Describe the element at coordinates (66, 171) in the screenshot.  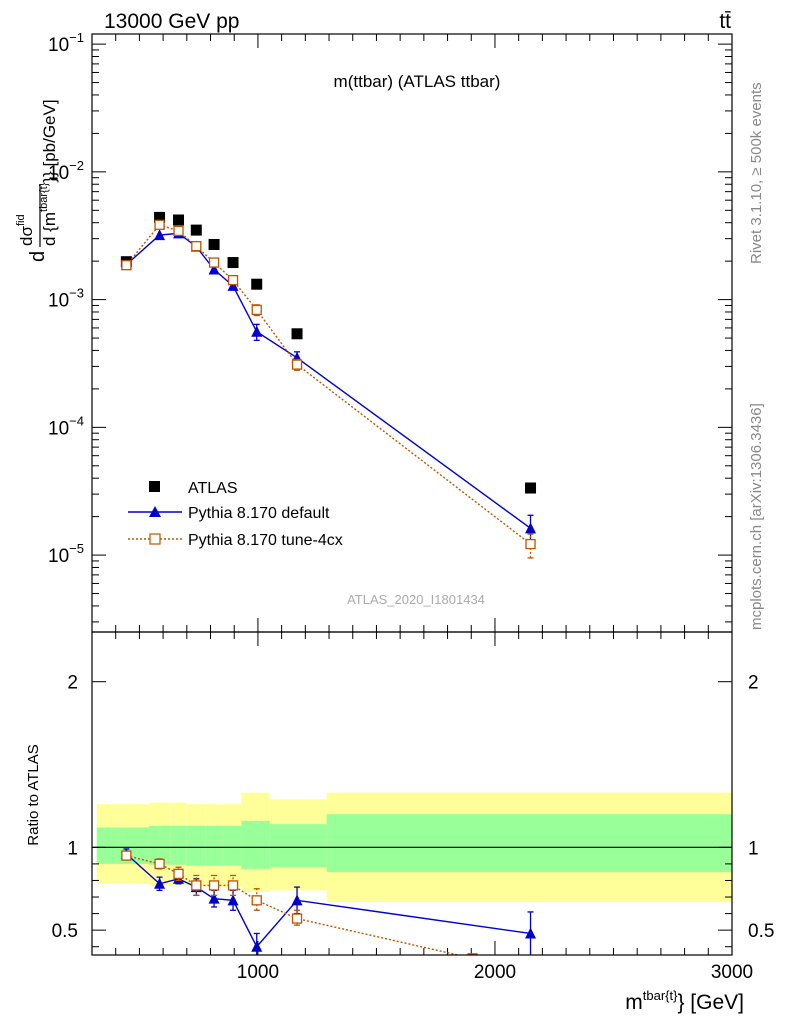
I see `main-y-tick-label: 10⁻²` at that location.